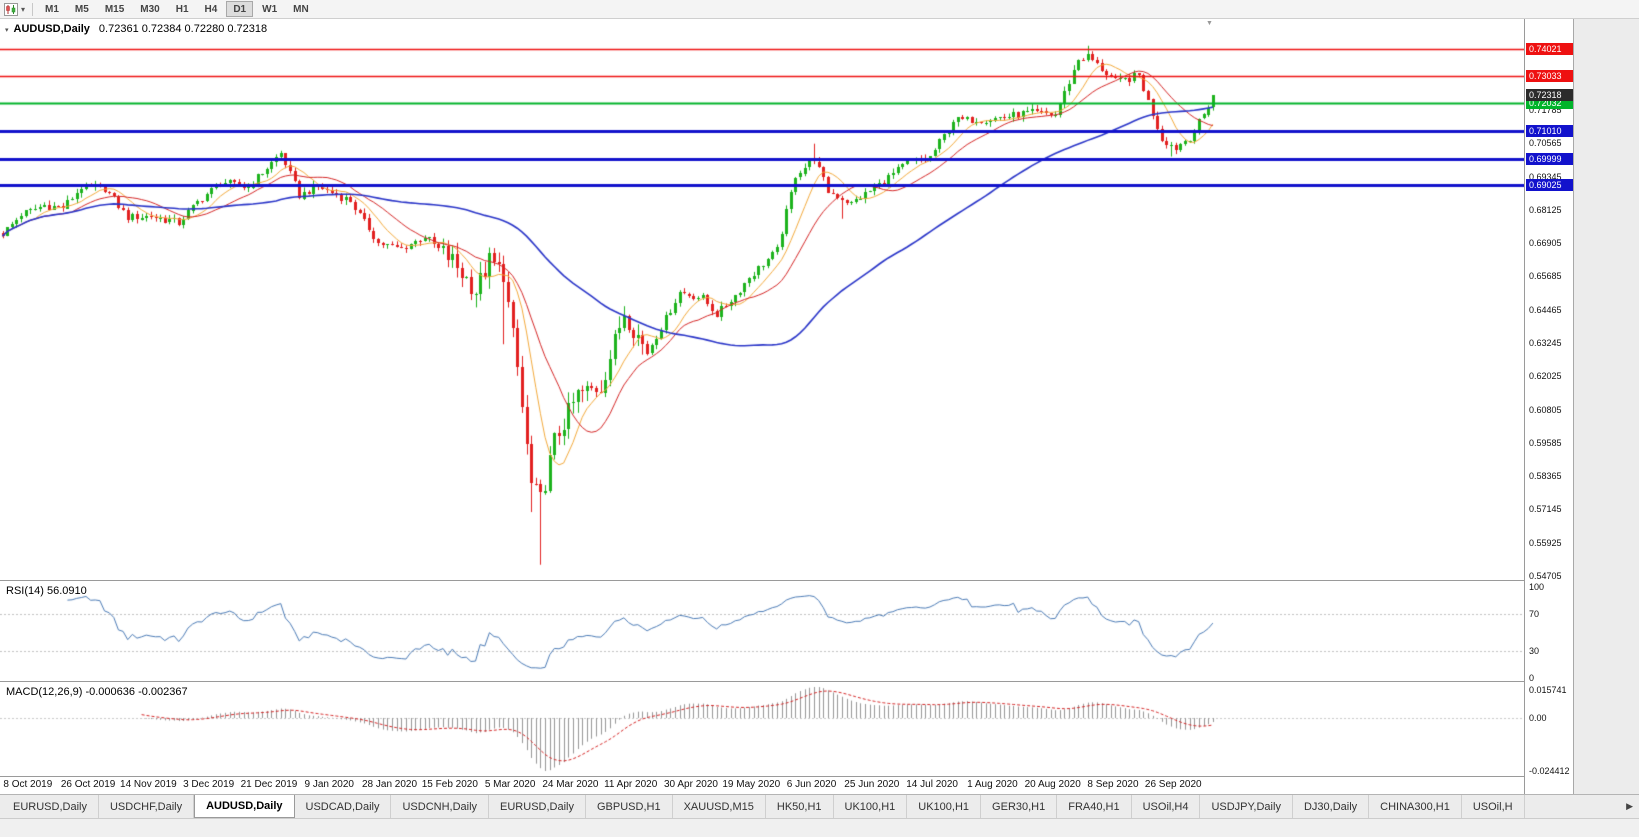 This screenshot has width=1639, height=837. I want to click on price-axis-label: 0.58365, so click(1545, 476).